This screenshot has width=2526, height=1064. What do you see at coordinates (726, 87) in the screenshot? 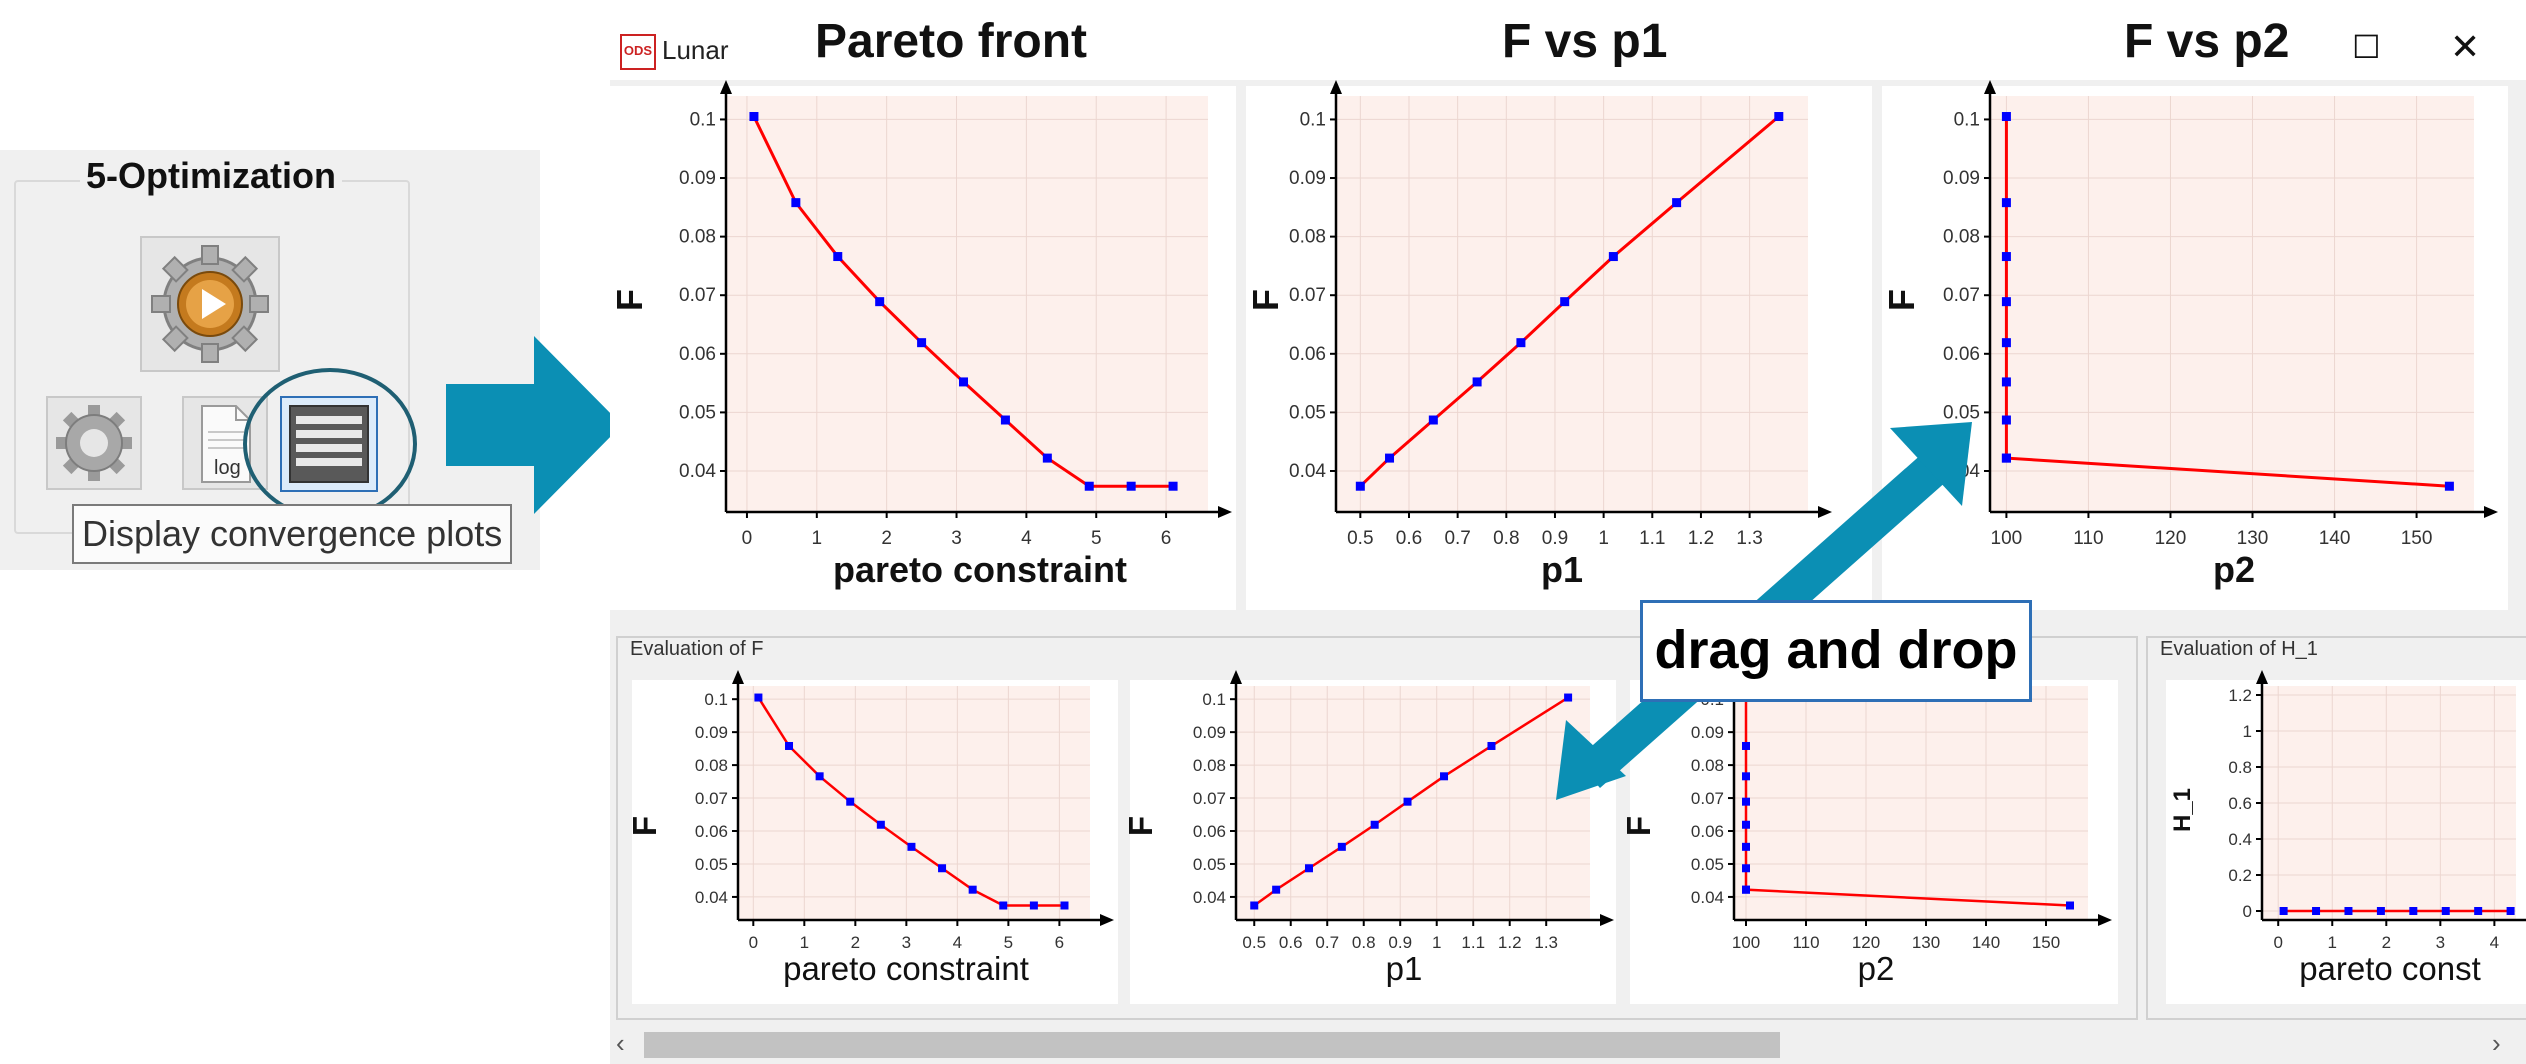
I see `chart-1-y-axis-arrow` at bounding box center [726, 87].